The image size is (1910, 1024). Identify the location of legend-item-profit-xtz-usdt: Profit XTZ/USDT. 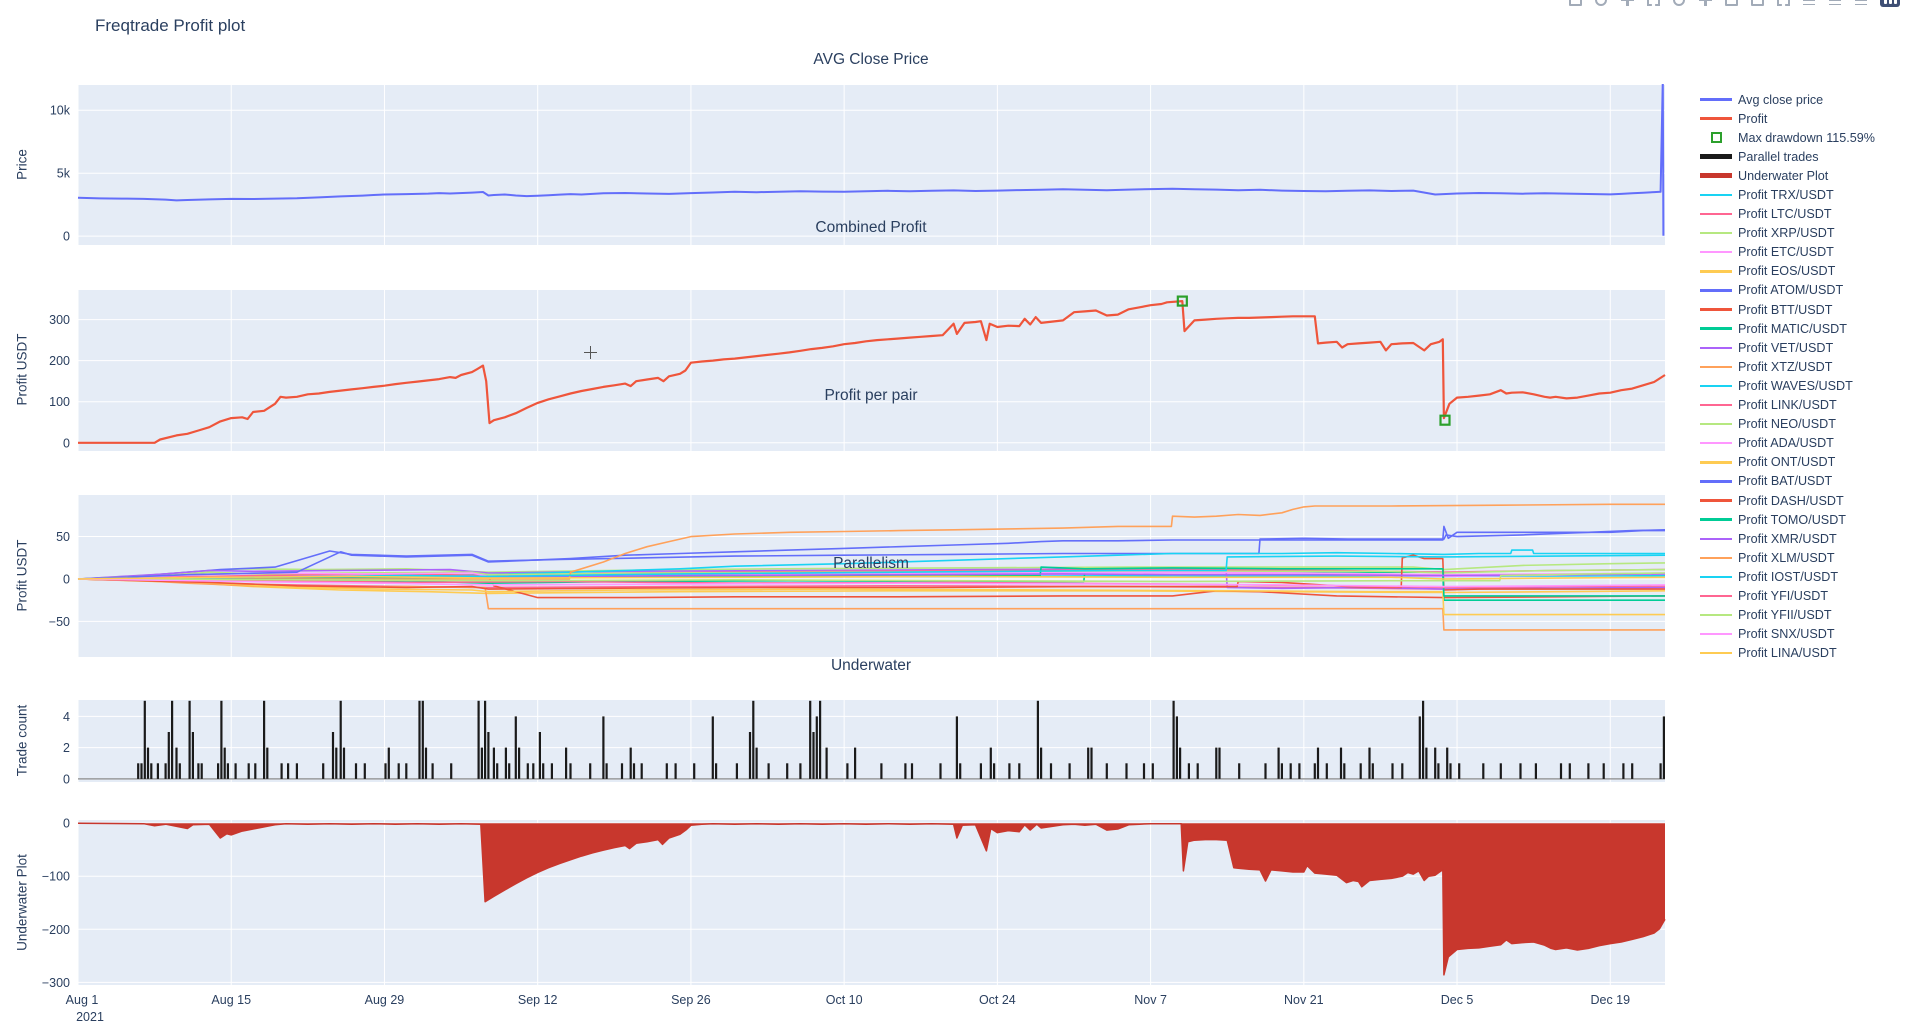
(1787, 366).